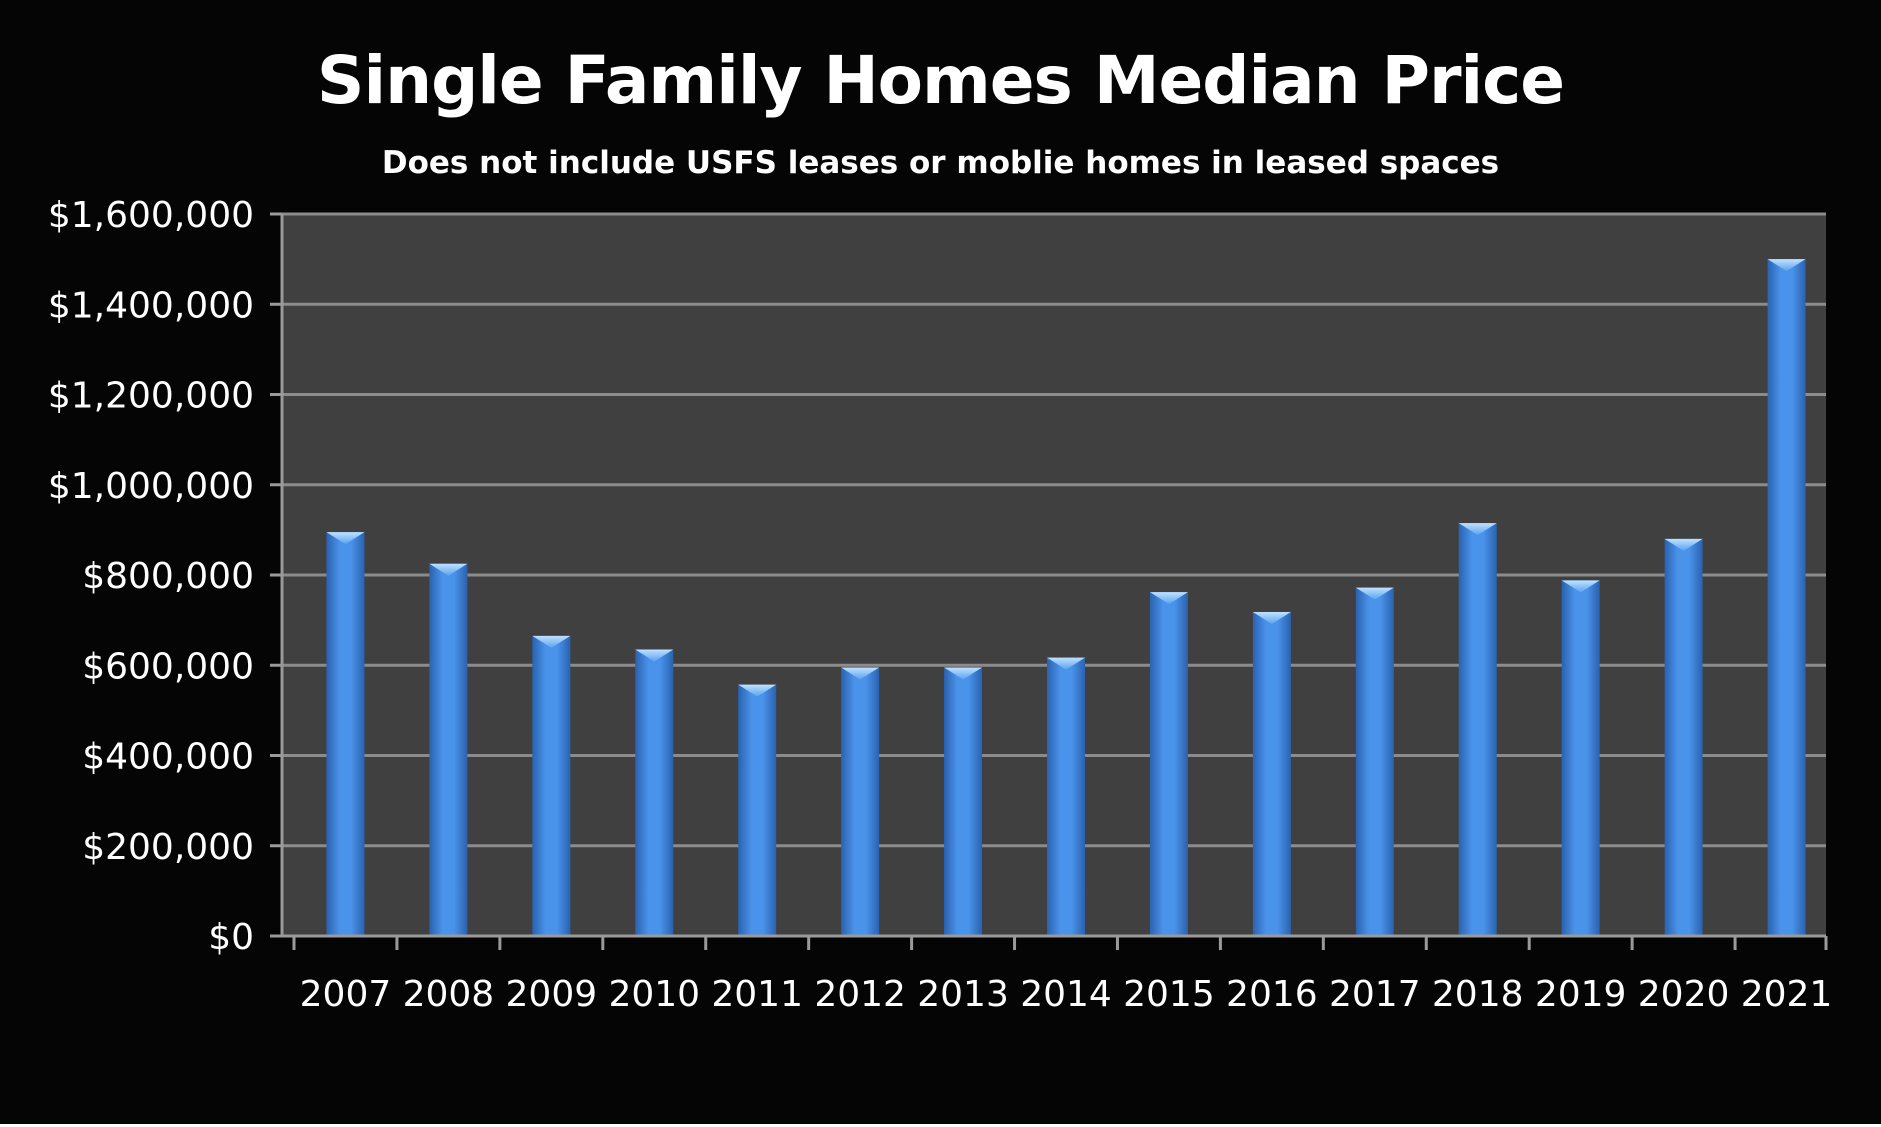 This screenshot has height=1127, width=1881. What do you see at coordinates (168, 576) in the screenshot?
I see `y-tick-label: $800,000` at bounding box center [168, 576].